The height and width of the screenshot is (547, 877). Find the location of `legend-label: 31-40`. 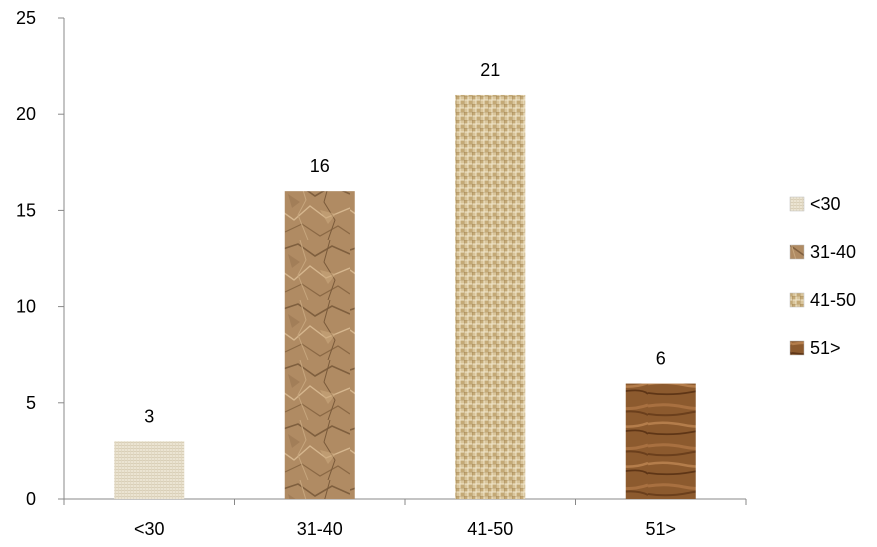

legend-label: 31-40 is located at coordinates (833, 252).